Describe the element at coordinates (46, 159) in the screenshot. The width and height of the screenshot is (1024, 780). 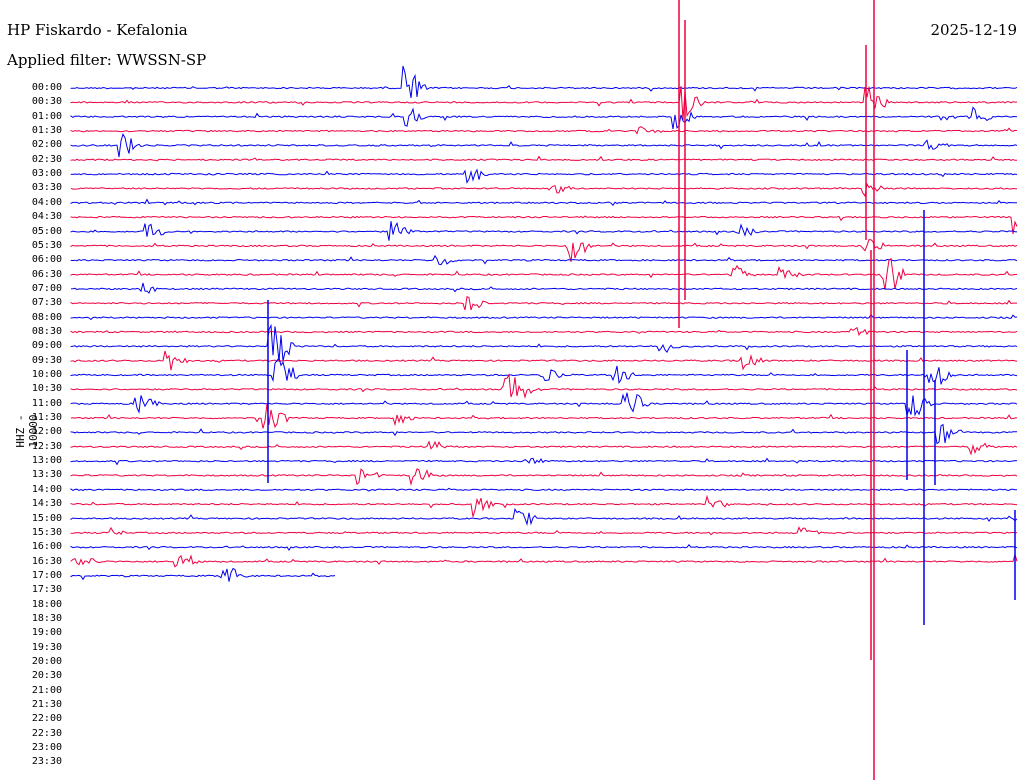
I see `time-tick-label: 02:30` at that location.